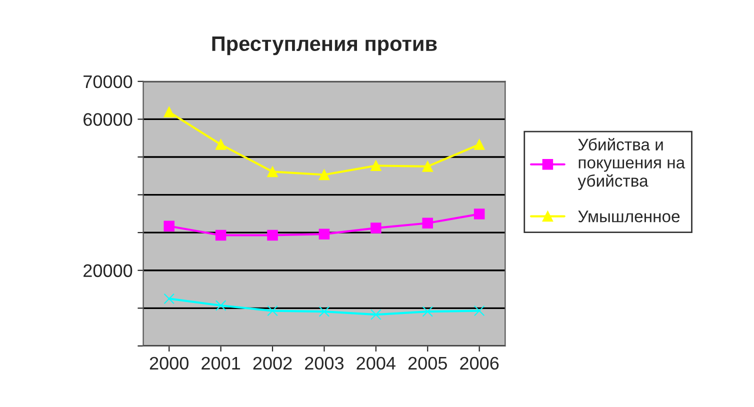  What do you see at coordinates (629, 216) in the screenshot?
I see `legend-label: Умышленное` at bounding box center [629, 216].